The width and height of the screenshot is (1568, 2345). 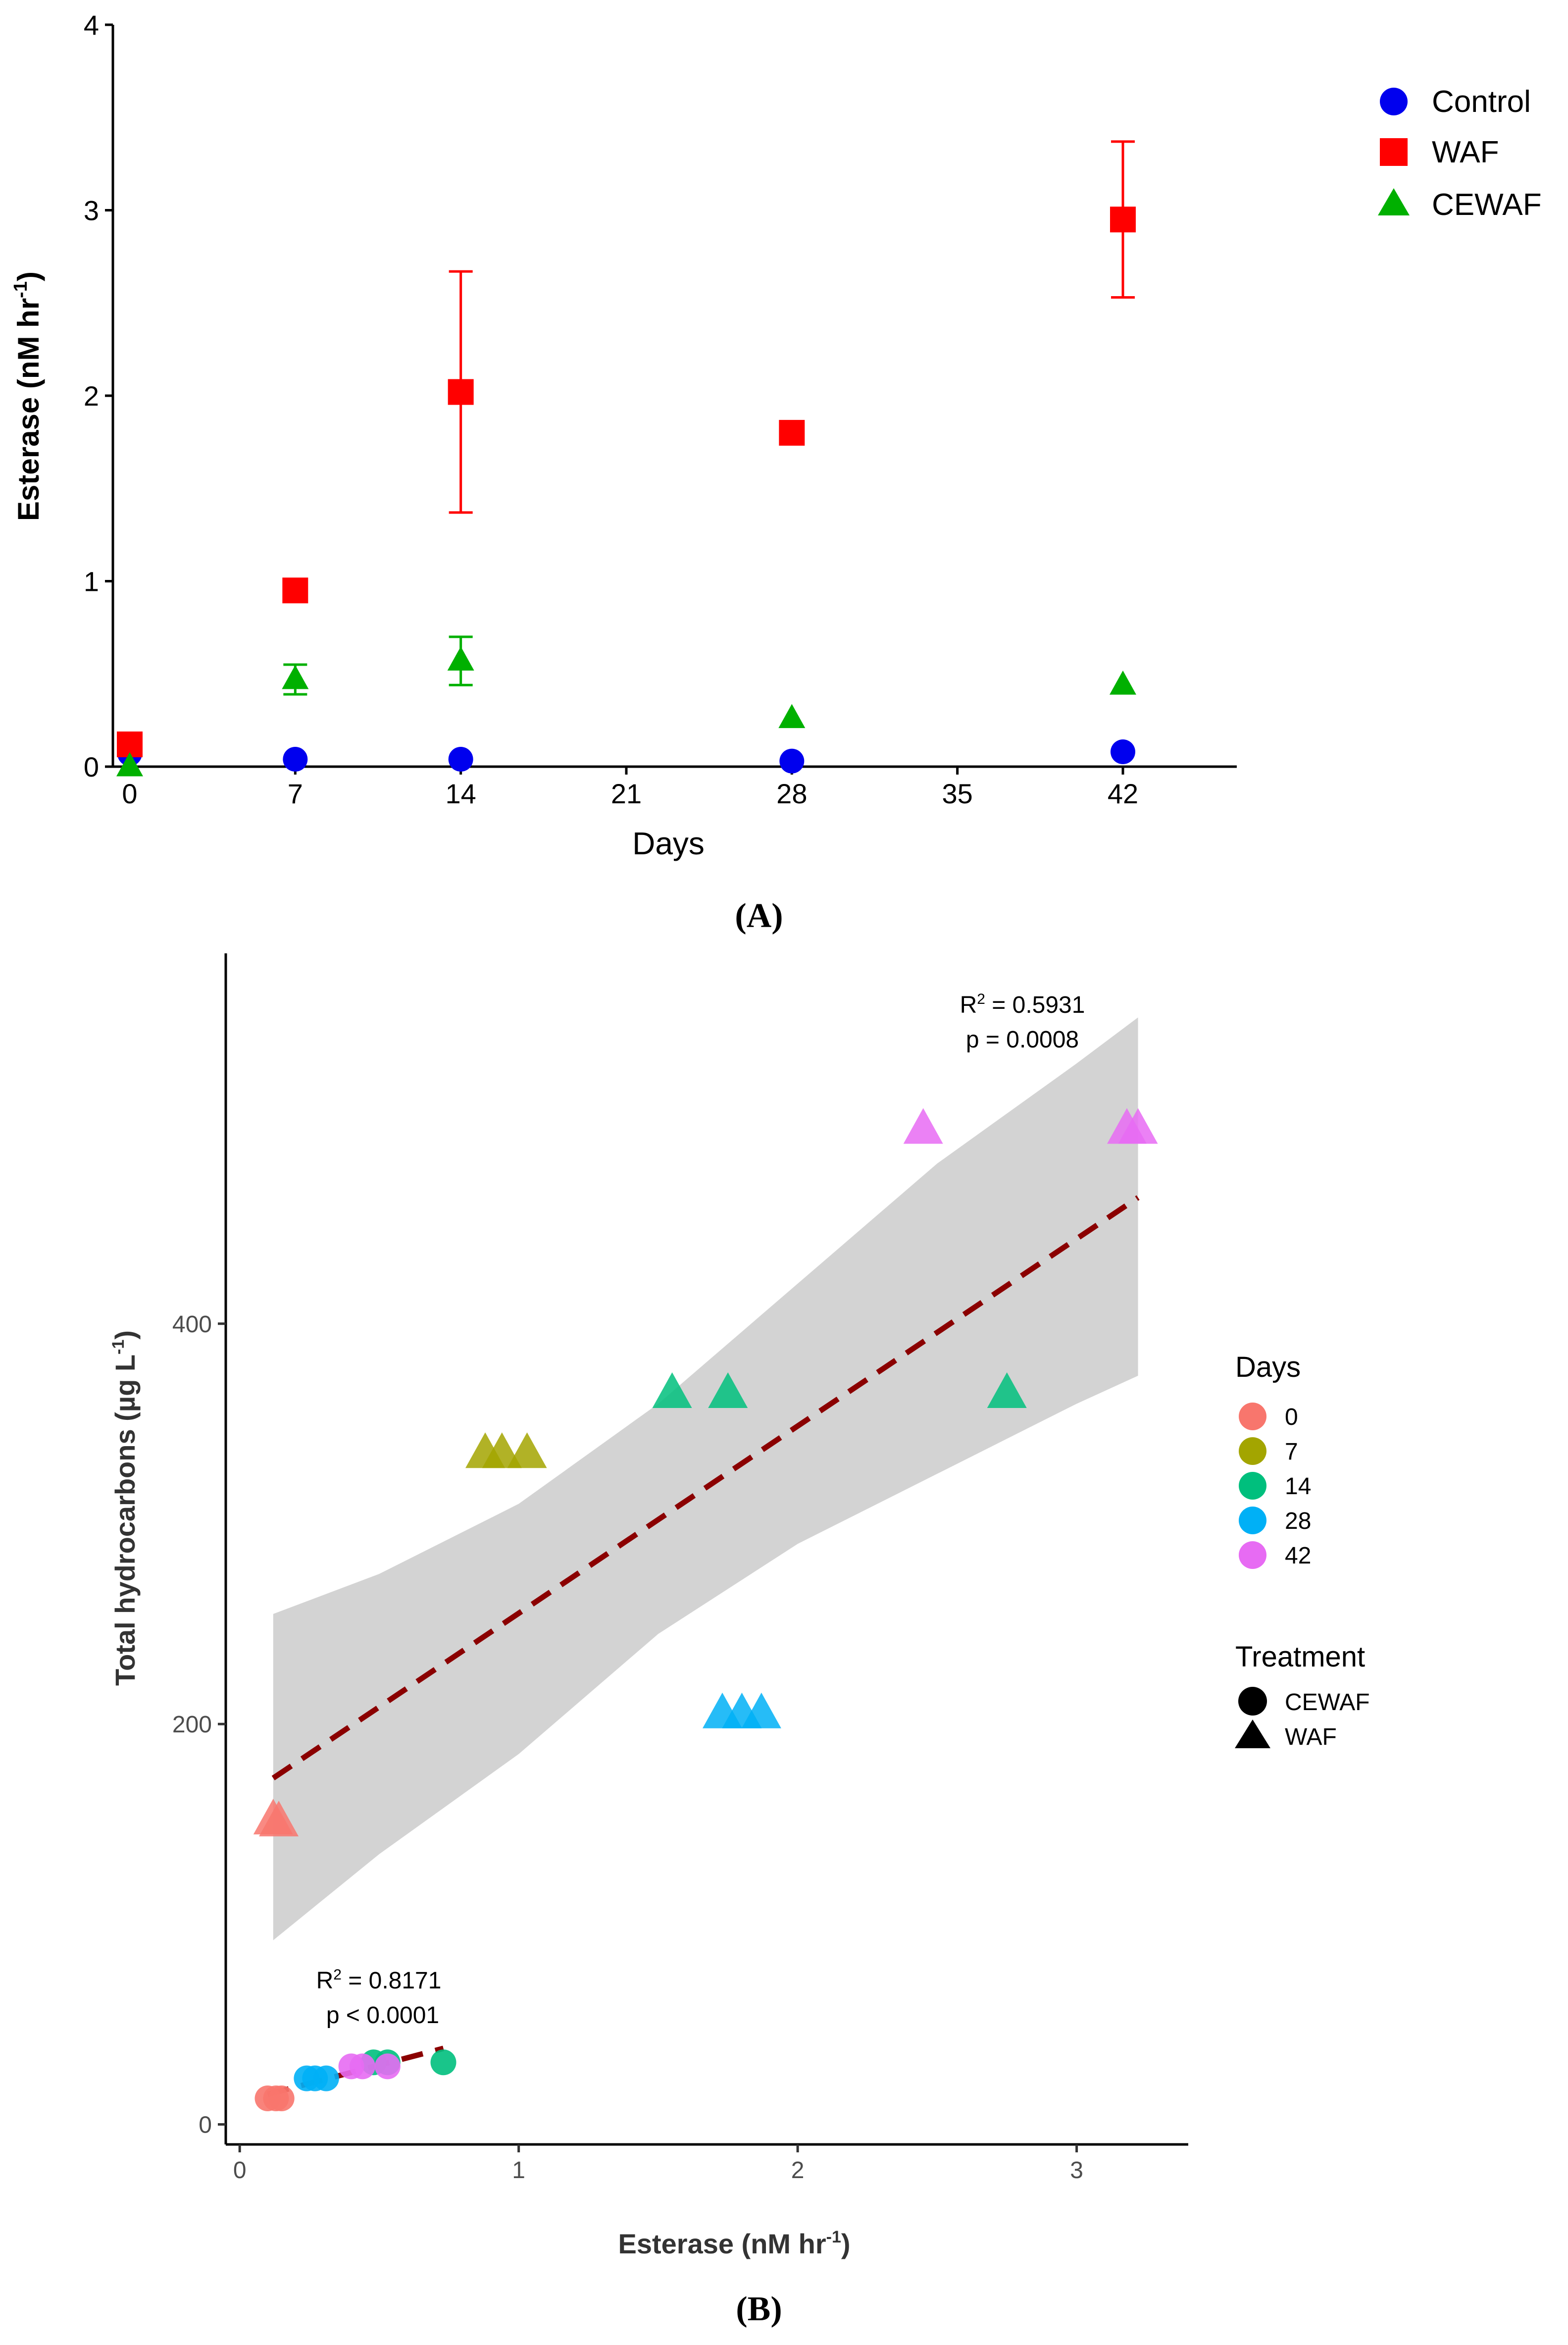 I want to click on legend-day-42-label: 42, so click(x=1298, y=1556).